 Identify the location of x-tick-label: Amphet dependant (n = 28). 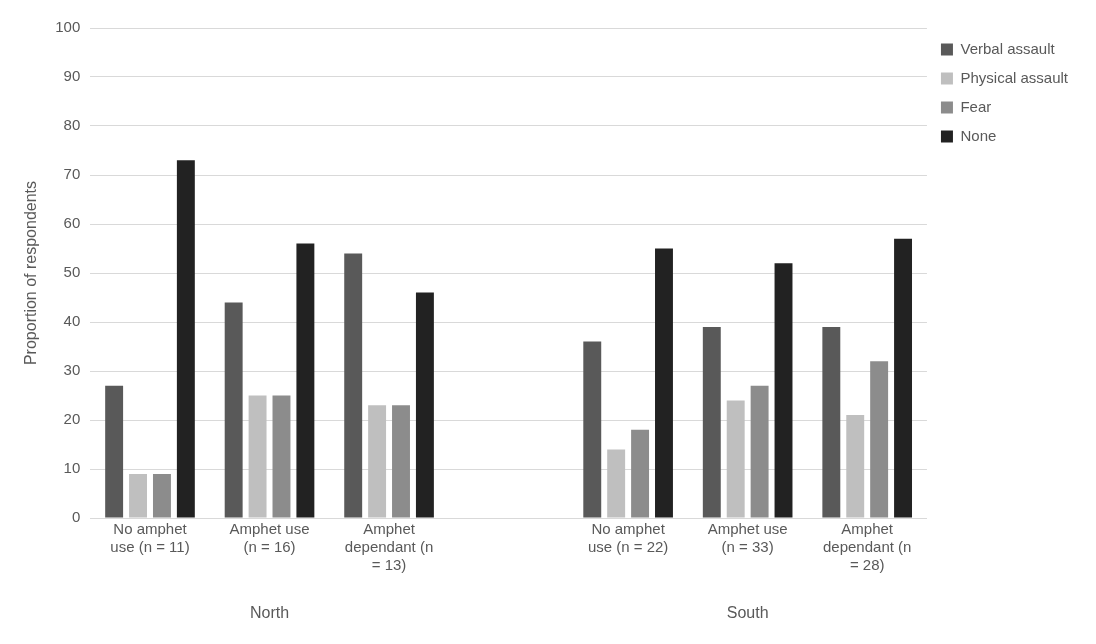
(867, 547).